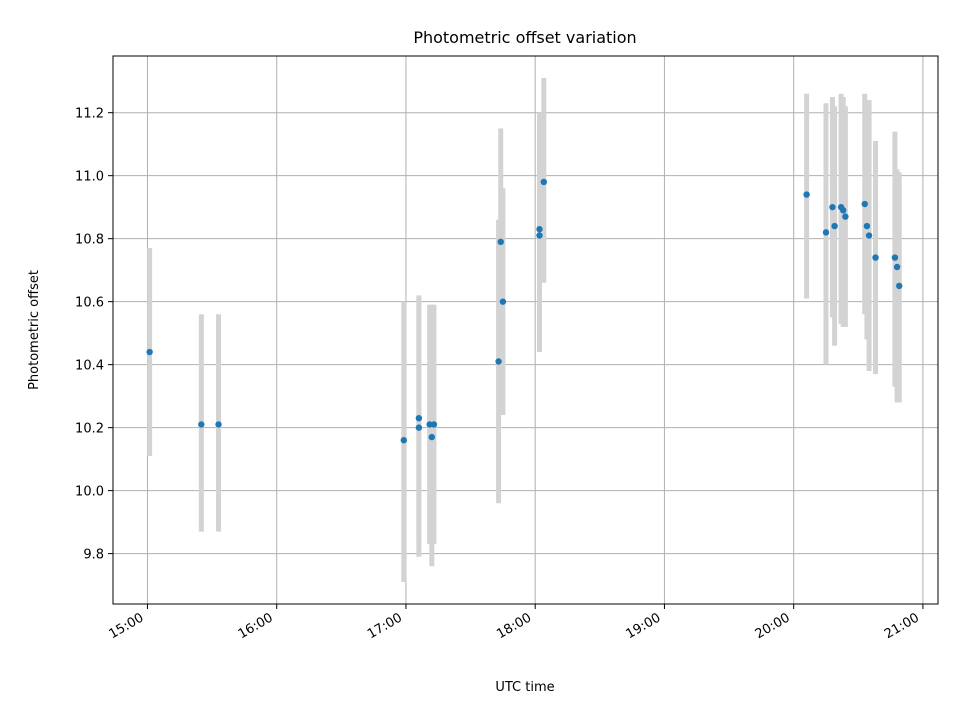 This screenshot has width=960, height=720. What do you see at coordinates (89, 114) in the screenshot?
I see `y-tick-label: 11.2` at bounding box center [89, 114].